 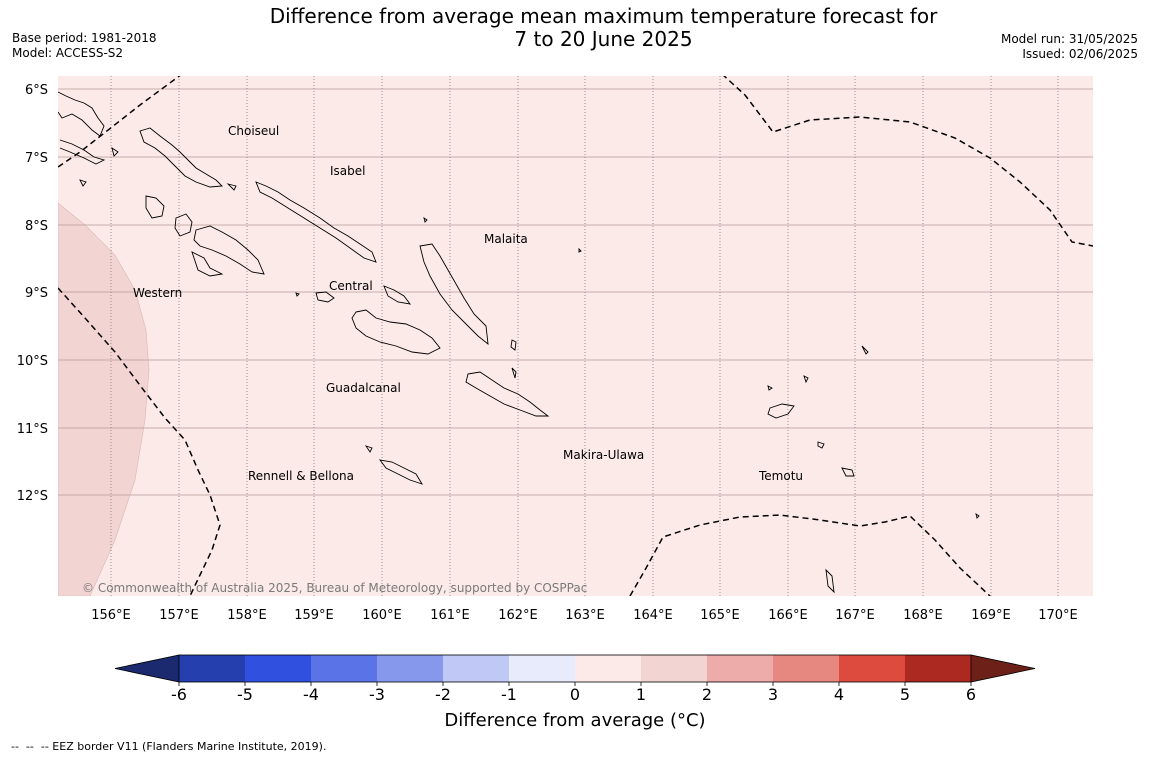 I want to click on colorbar-bins, so click(x=575, y=668).